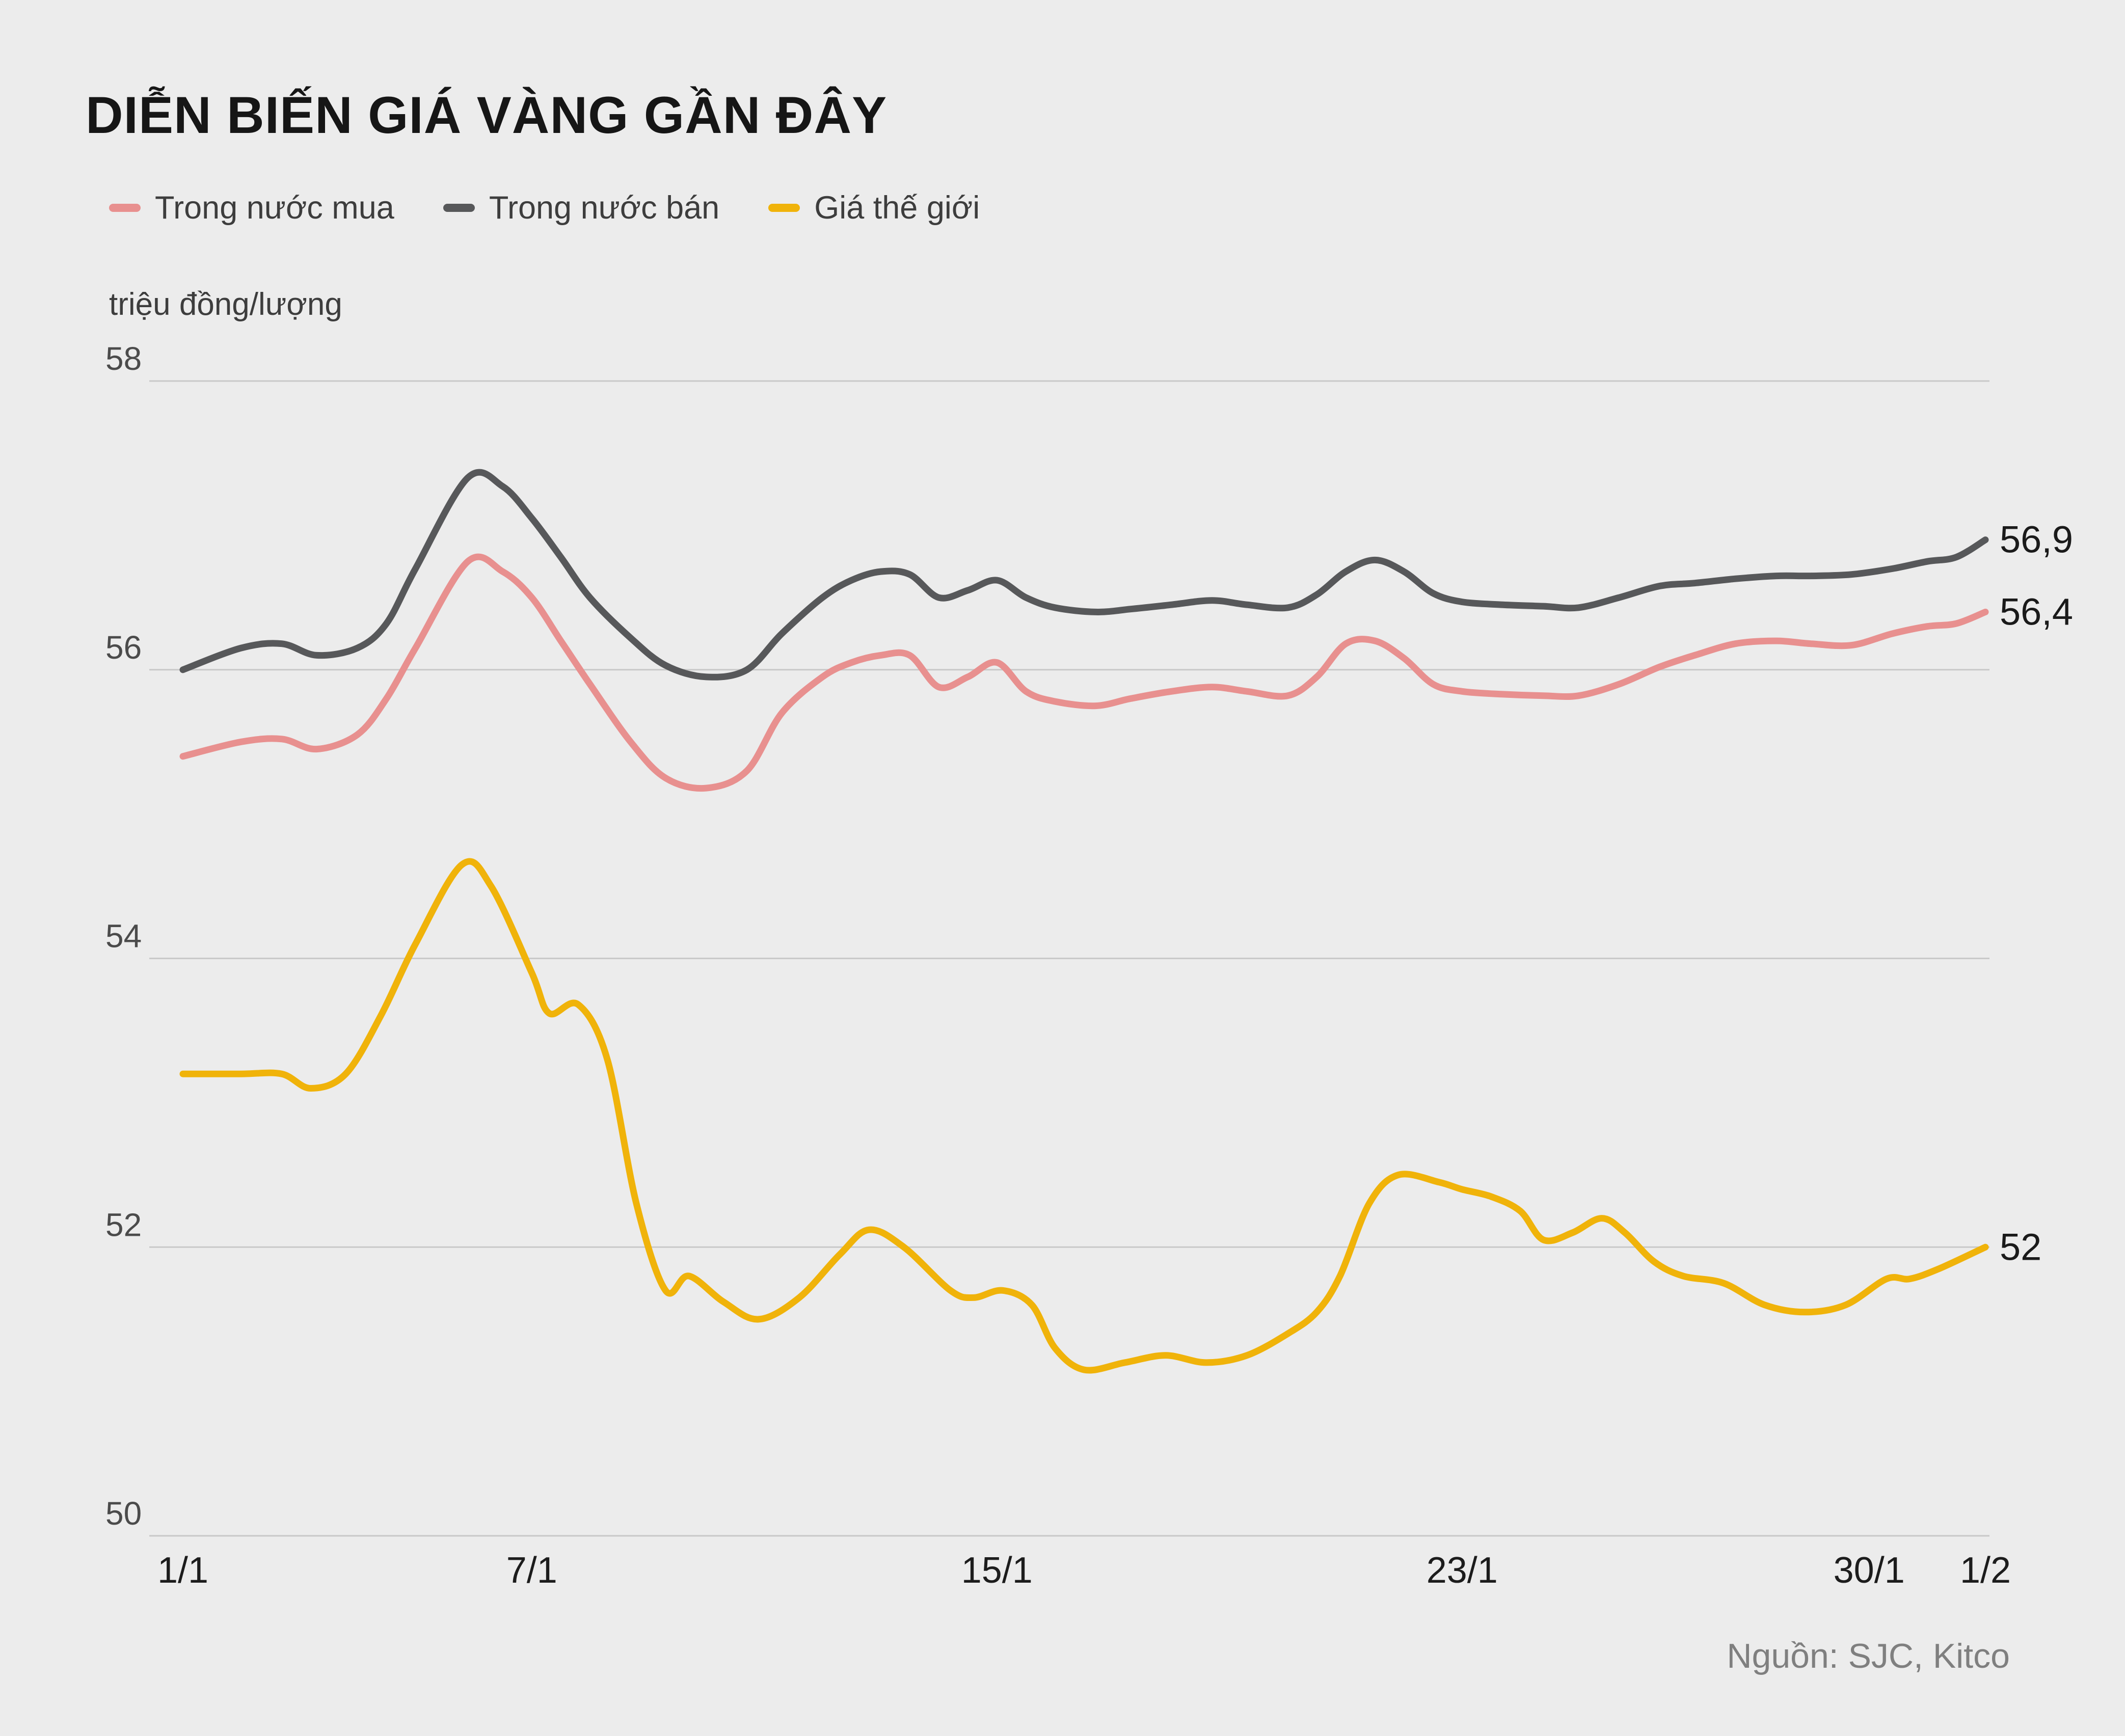 This screenshot has width=2125, height=1736. I want to click on chart-title: DIỄN BIẾN GIÁ VÀNG GẦN ĐÂY, so click(486, 115).